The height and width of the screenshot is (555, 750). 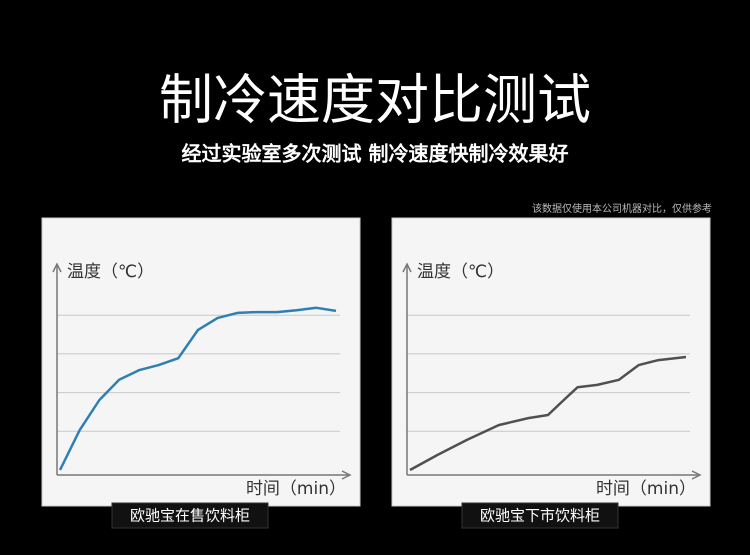 I want to click on caption: 欧驰宝下市饮料柜, so click(x=540, y=516).